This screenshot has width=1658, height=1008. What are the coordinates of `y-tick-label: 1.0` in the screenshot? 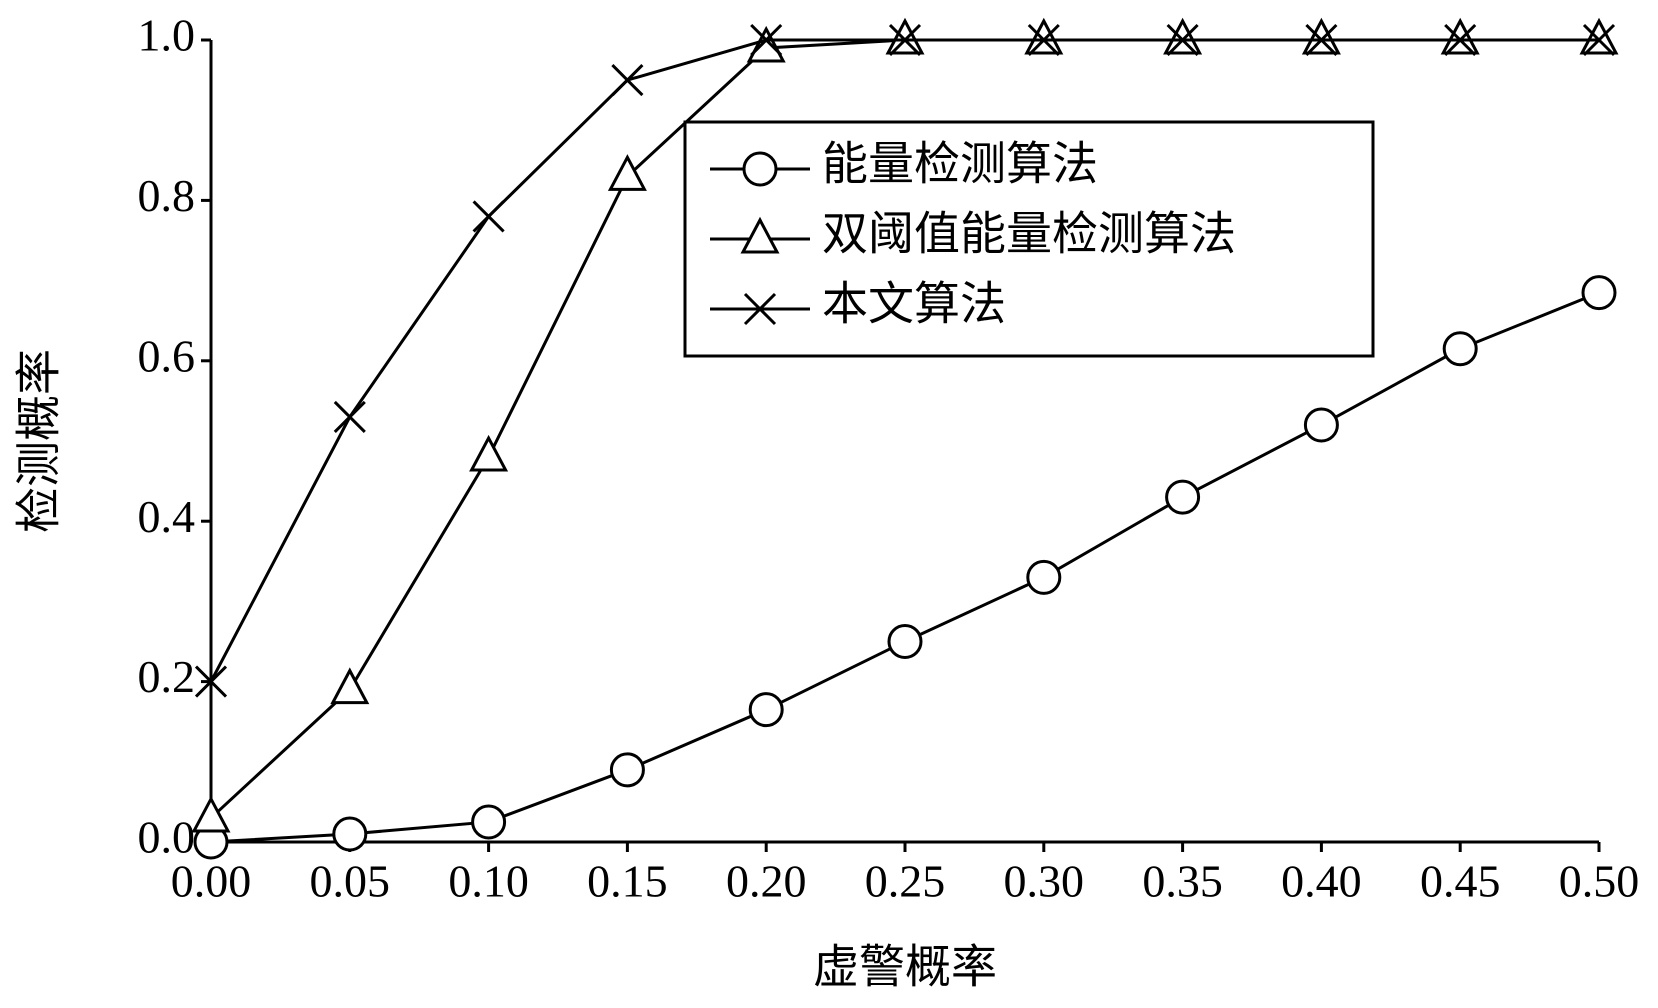 It's located at (167, 35).